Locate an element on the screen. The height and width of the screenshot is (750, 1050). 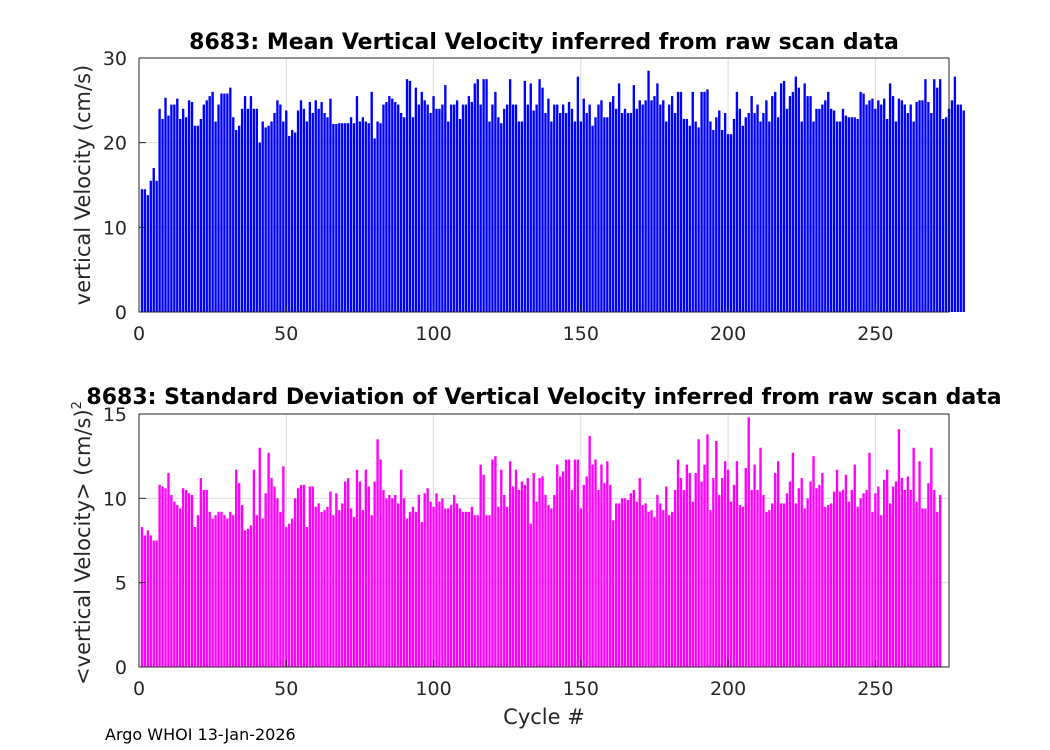
x-tick-label: 200 is located at coordinates (728, 689).